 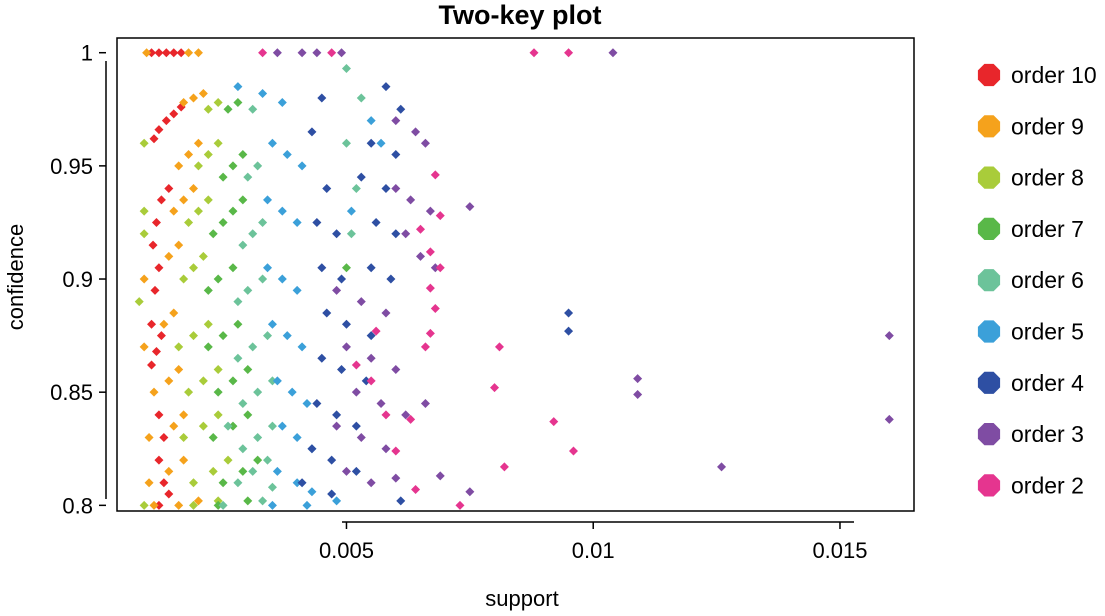 I want to click on x-tick-label: 0.01, so click(x=593, y=550).